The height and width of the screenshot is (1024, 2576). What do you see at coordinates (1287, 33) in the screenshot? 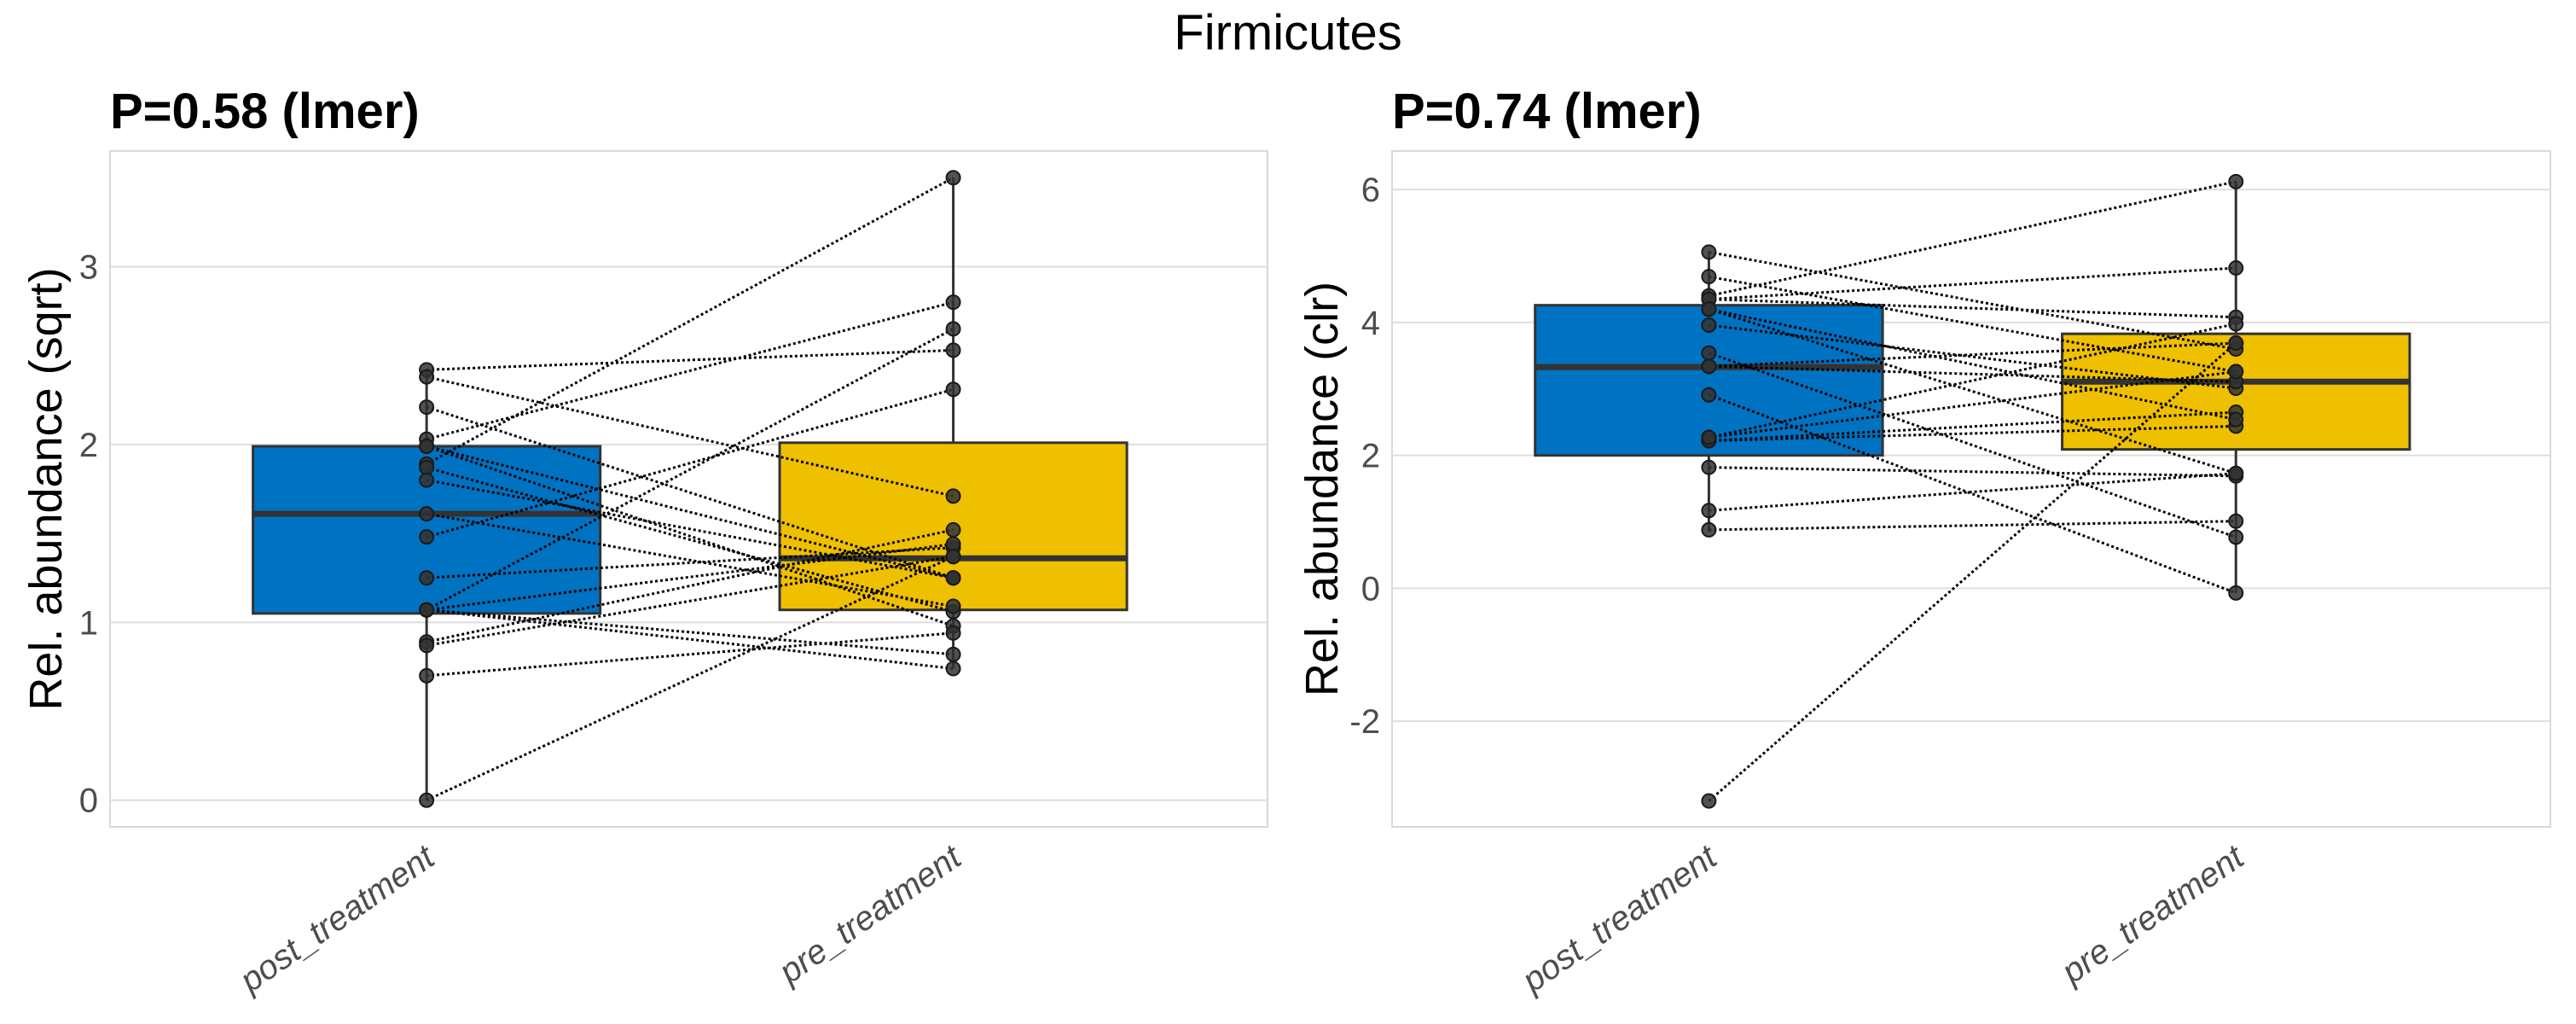
I see `figure-title: Firmicutes` at bounding box center [1287, 33].